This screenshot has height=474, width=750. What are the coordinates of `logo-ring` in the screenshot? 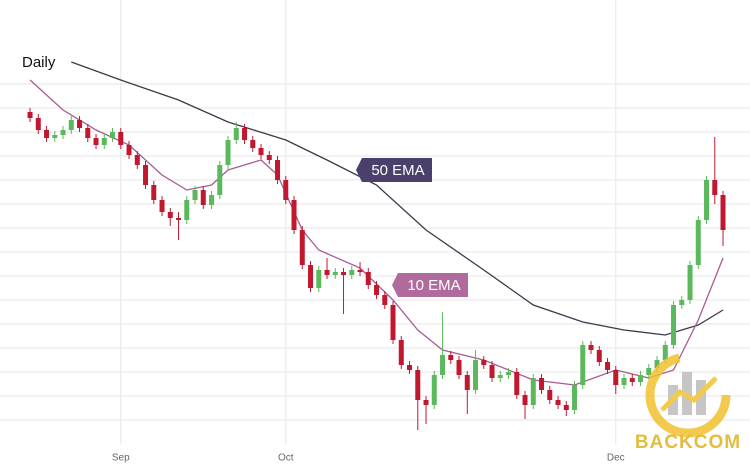 It's located at (688, 395).